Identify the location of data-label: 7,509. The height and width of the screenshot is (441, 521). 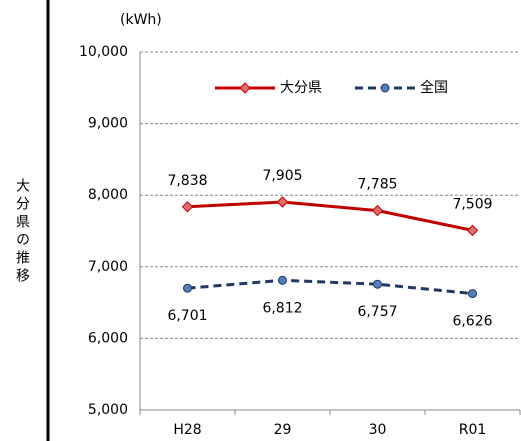
(472, 204).